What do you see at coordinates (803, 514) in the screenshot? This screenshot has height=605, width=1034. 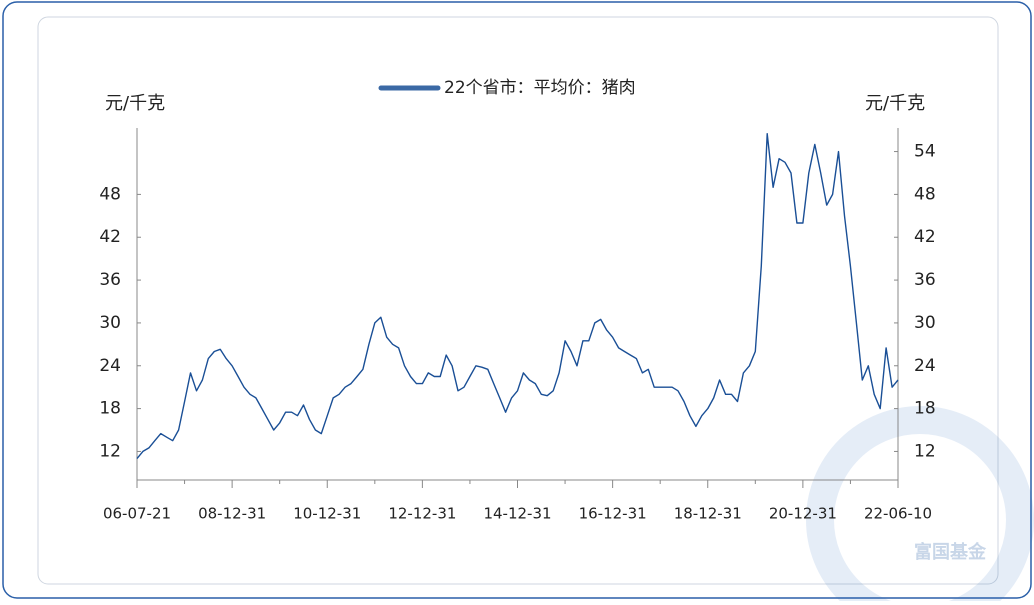 I see `x-tick-label: 20-12-31` at bounding box center [803, 514].